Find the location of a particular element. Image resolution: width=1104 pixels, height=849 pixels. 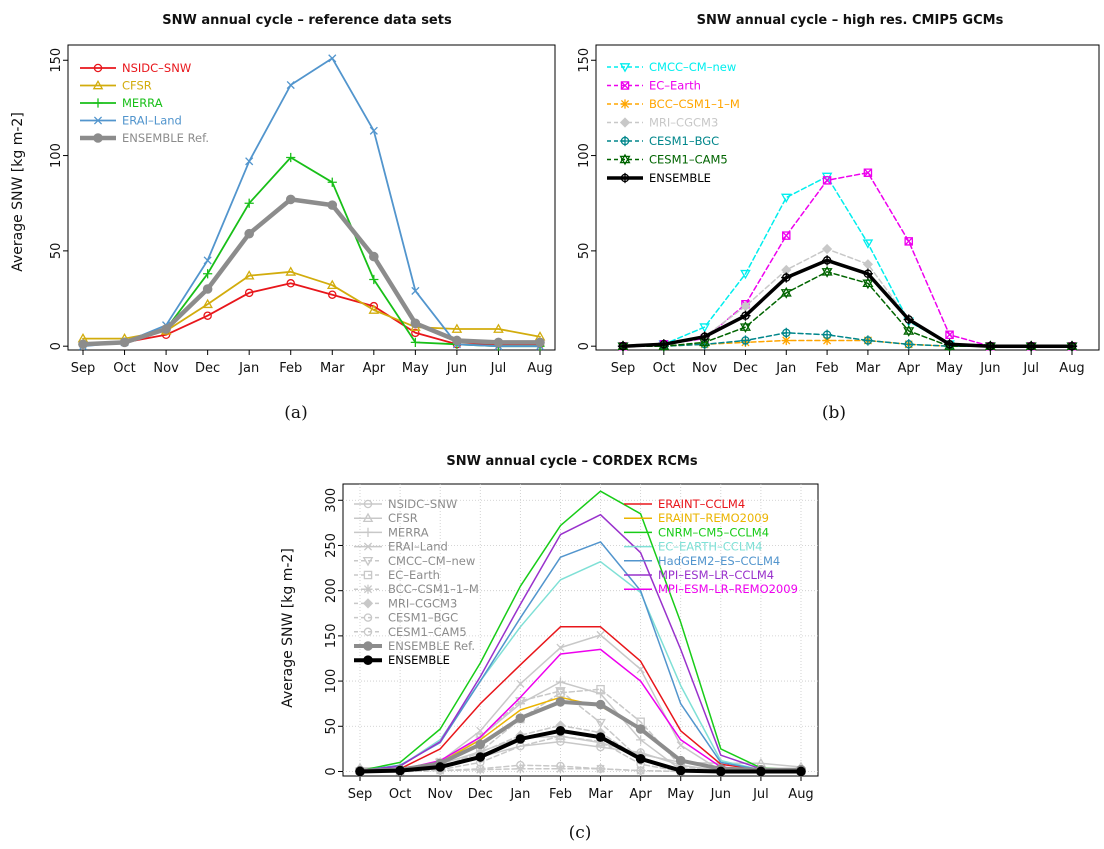

legend-label: CFSR is located at coordinates (137, 86).